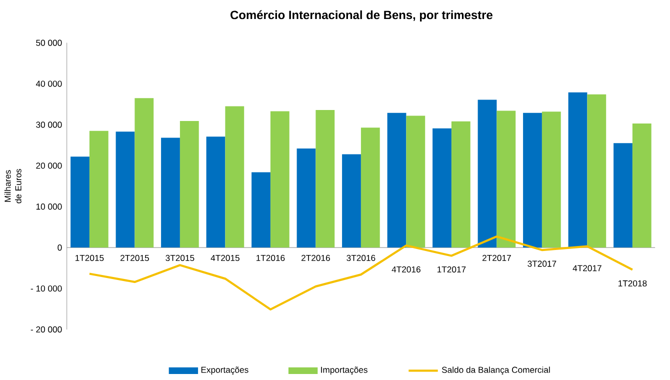 This screenshot has height=380, width=670. Describe the element at coordinates (180, 257) in the screenshot. I see `x-tick-label: 3T2015` at that location.